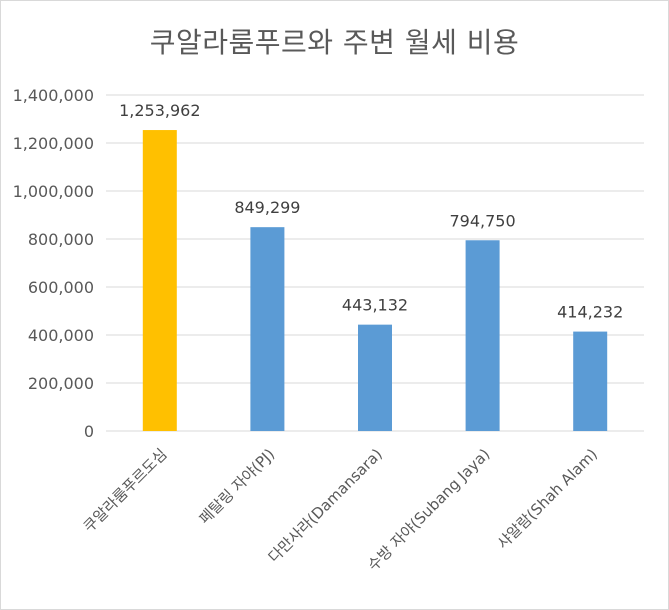 The image size is (669, 610). Describe the element at coordinates (237, 486) in the screenshot. I see `x-tick-label: 페탈링 자야(PJ)` at that location.